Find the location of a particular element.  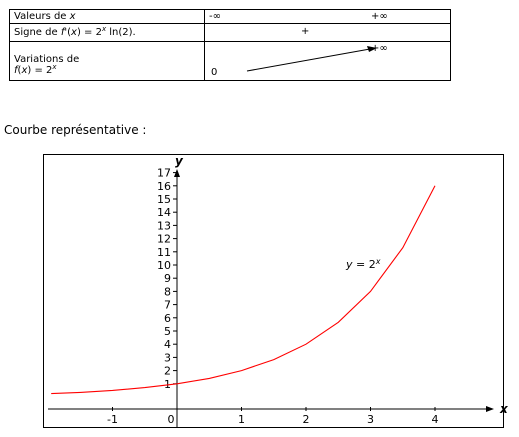

variation-end-value: +∞ is located at coordinates (379, 48).